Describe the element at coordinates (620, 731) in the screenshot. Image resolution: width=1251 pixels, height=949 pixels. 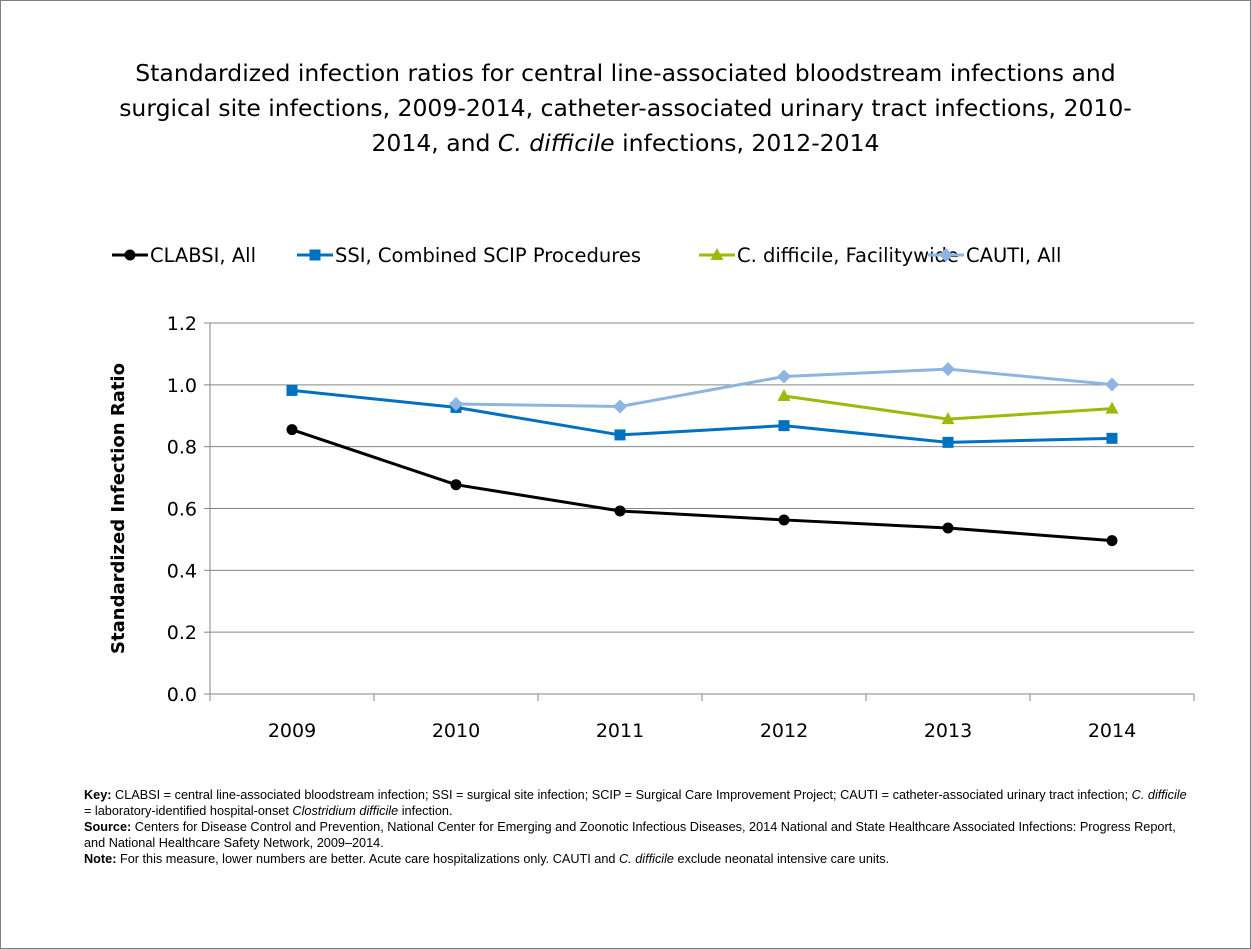
I see `x-tick-label: 2011` at that location.